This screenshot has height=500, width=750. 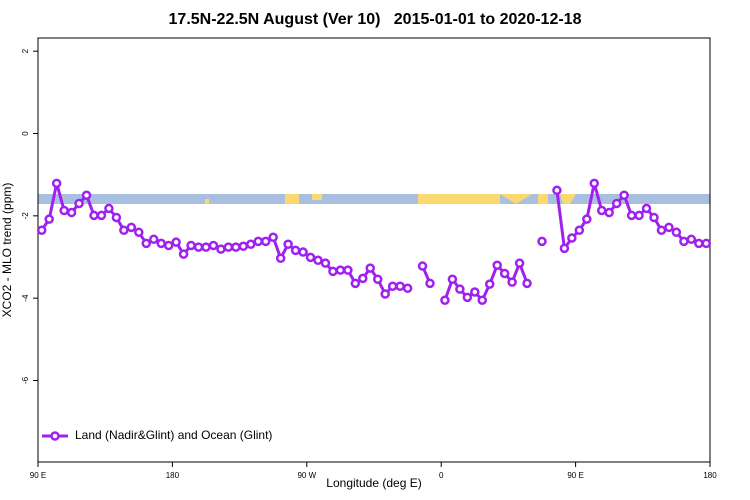 What do you see at coordinates (55, 436) in the screenshot?
I see `legend-marker` at bounding box center [55, 436].